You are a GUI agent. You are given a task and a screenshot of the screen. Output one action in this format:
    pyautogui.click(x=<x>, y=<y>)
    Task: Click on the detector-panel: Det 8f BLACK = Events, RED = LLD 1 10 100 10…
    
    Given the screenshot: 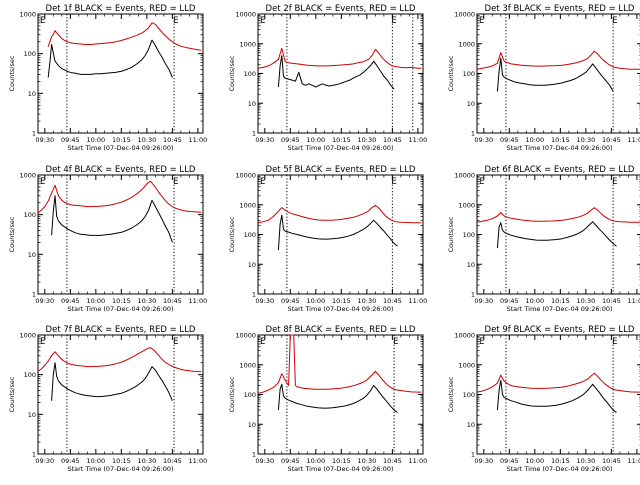 What is the action you would take?
    pyautogui.click(x=327, y=399)
    